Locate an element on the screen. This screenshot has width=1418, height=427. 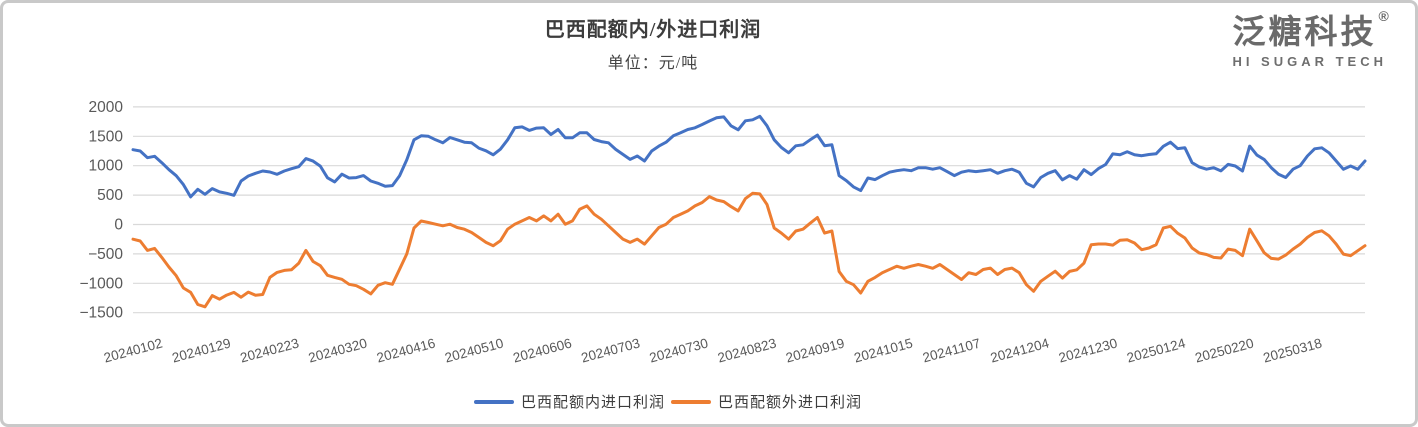
y-tick-label: −500 is located at coordinates (105, 254).